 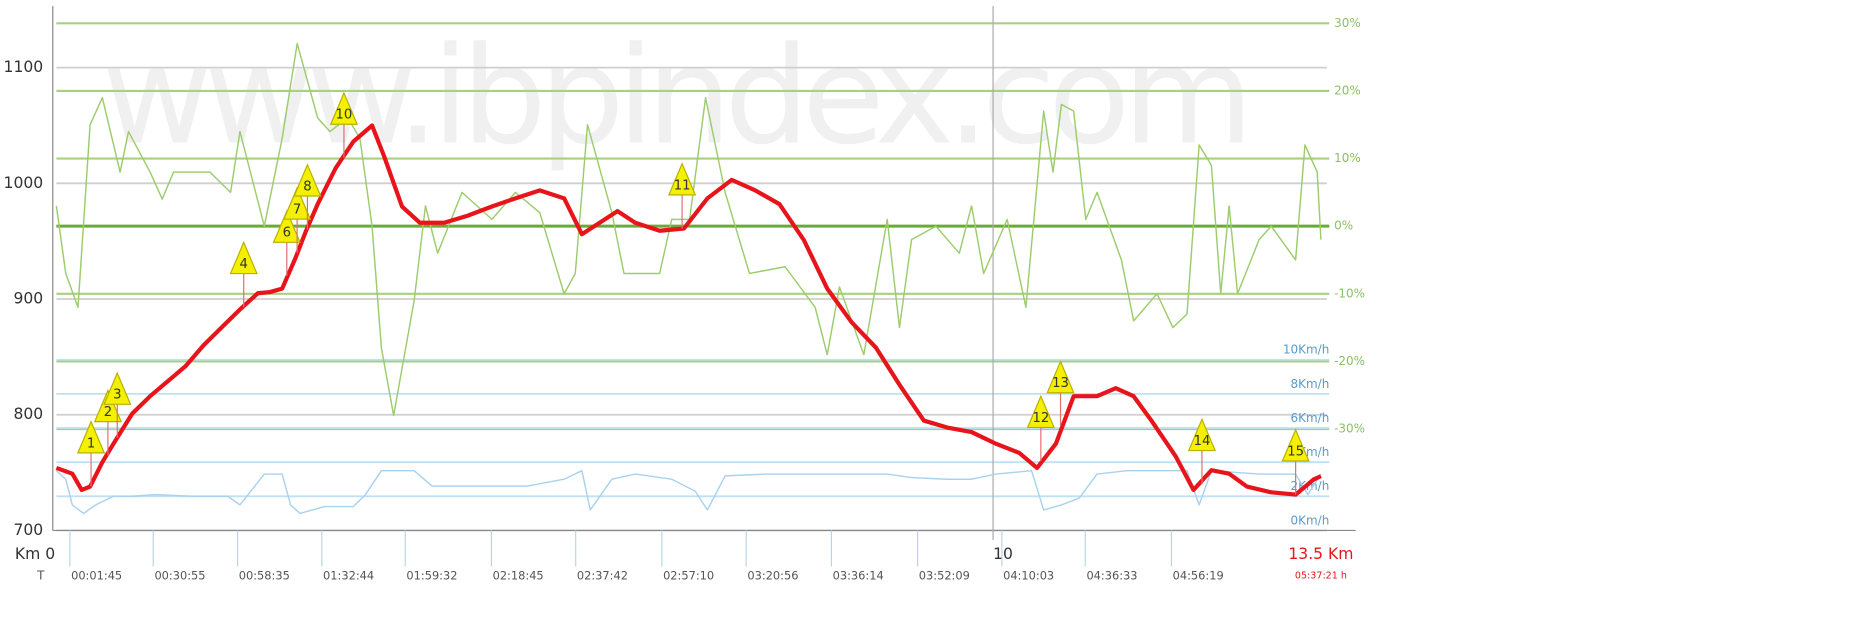 I want to click on waypoint-label: 15, so click(x=1295, y=451).